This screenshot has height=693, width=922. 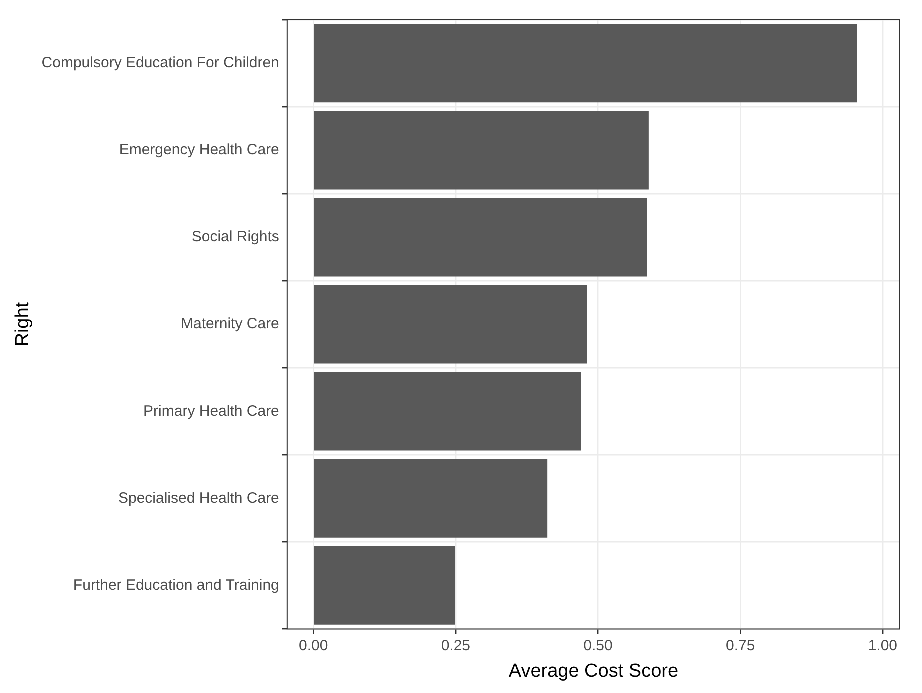 I want to click on x-axis-title: Average Cost Score, so click(x=593, y=671).